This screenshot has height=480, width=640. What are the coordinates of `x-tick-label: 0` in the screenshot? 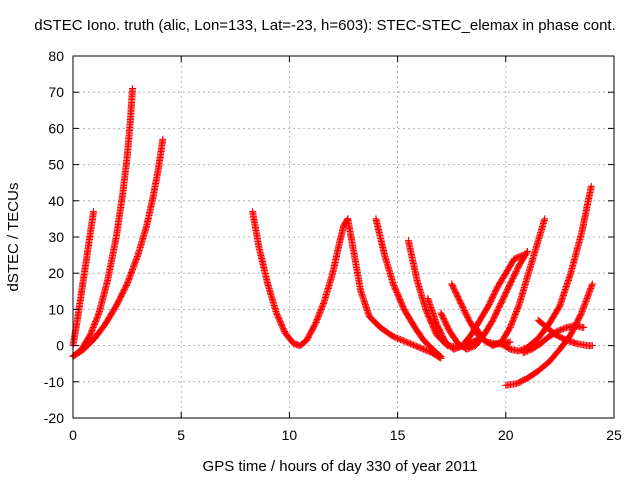 It's located at (73, 435).